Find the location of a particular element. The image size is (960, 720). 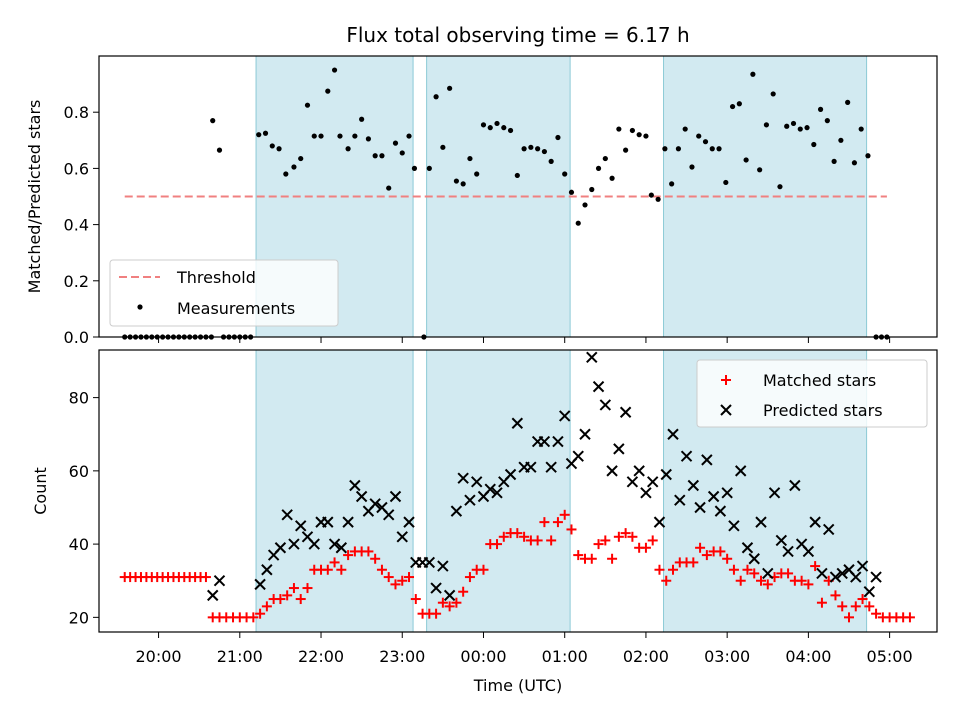

predicted-legend-swatch is located at coordinates (726, 410).